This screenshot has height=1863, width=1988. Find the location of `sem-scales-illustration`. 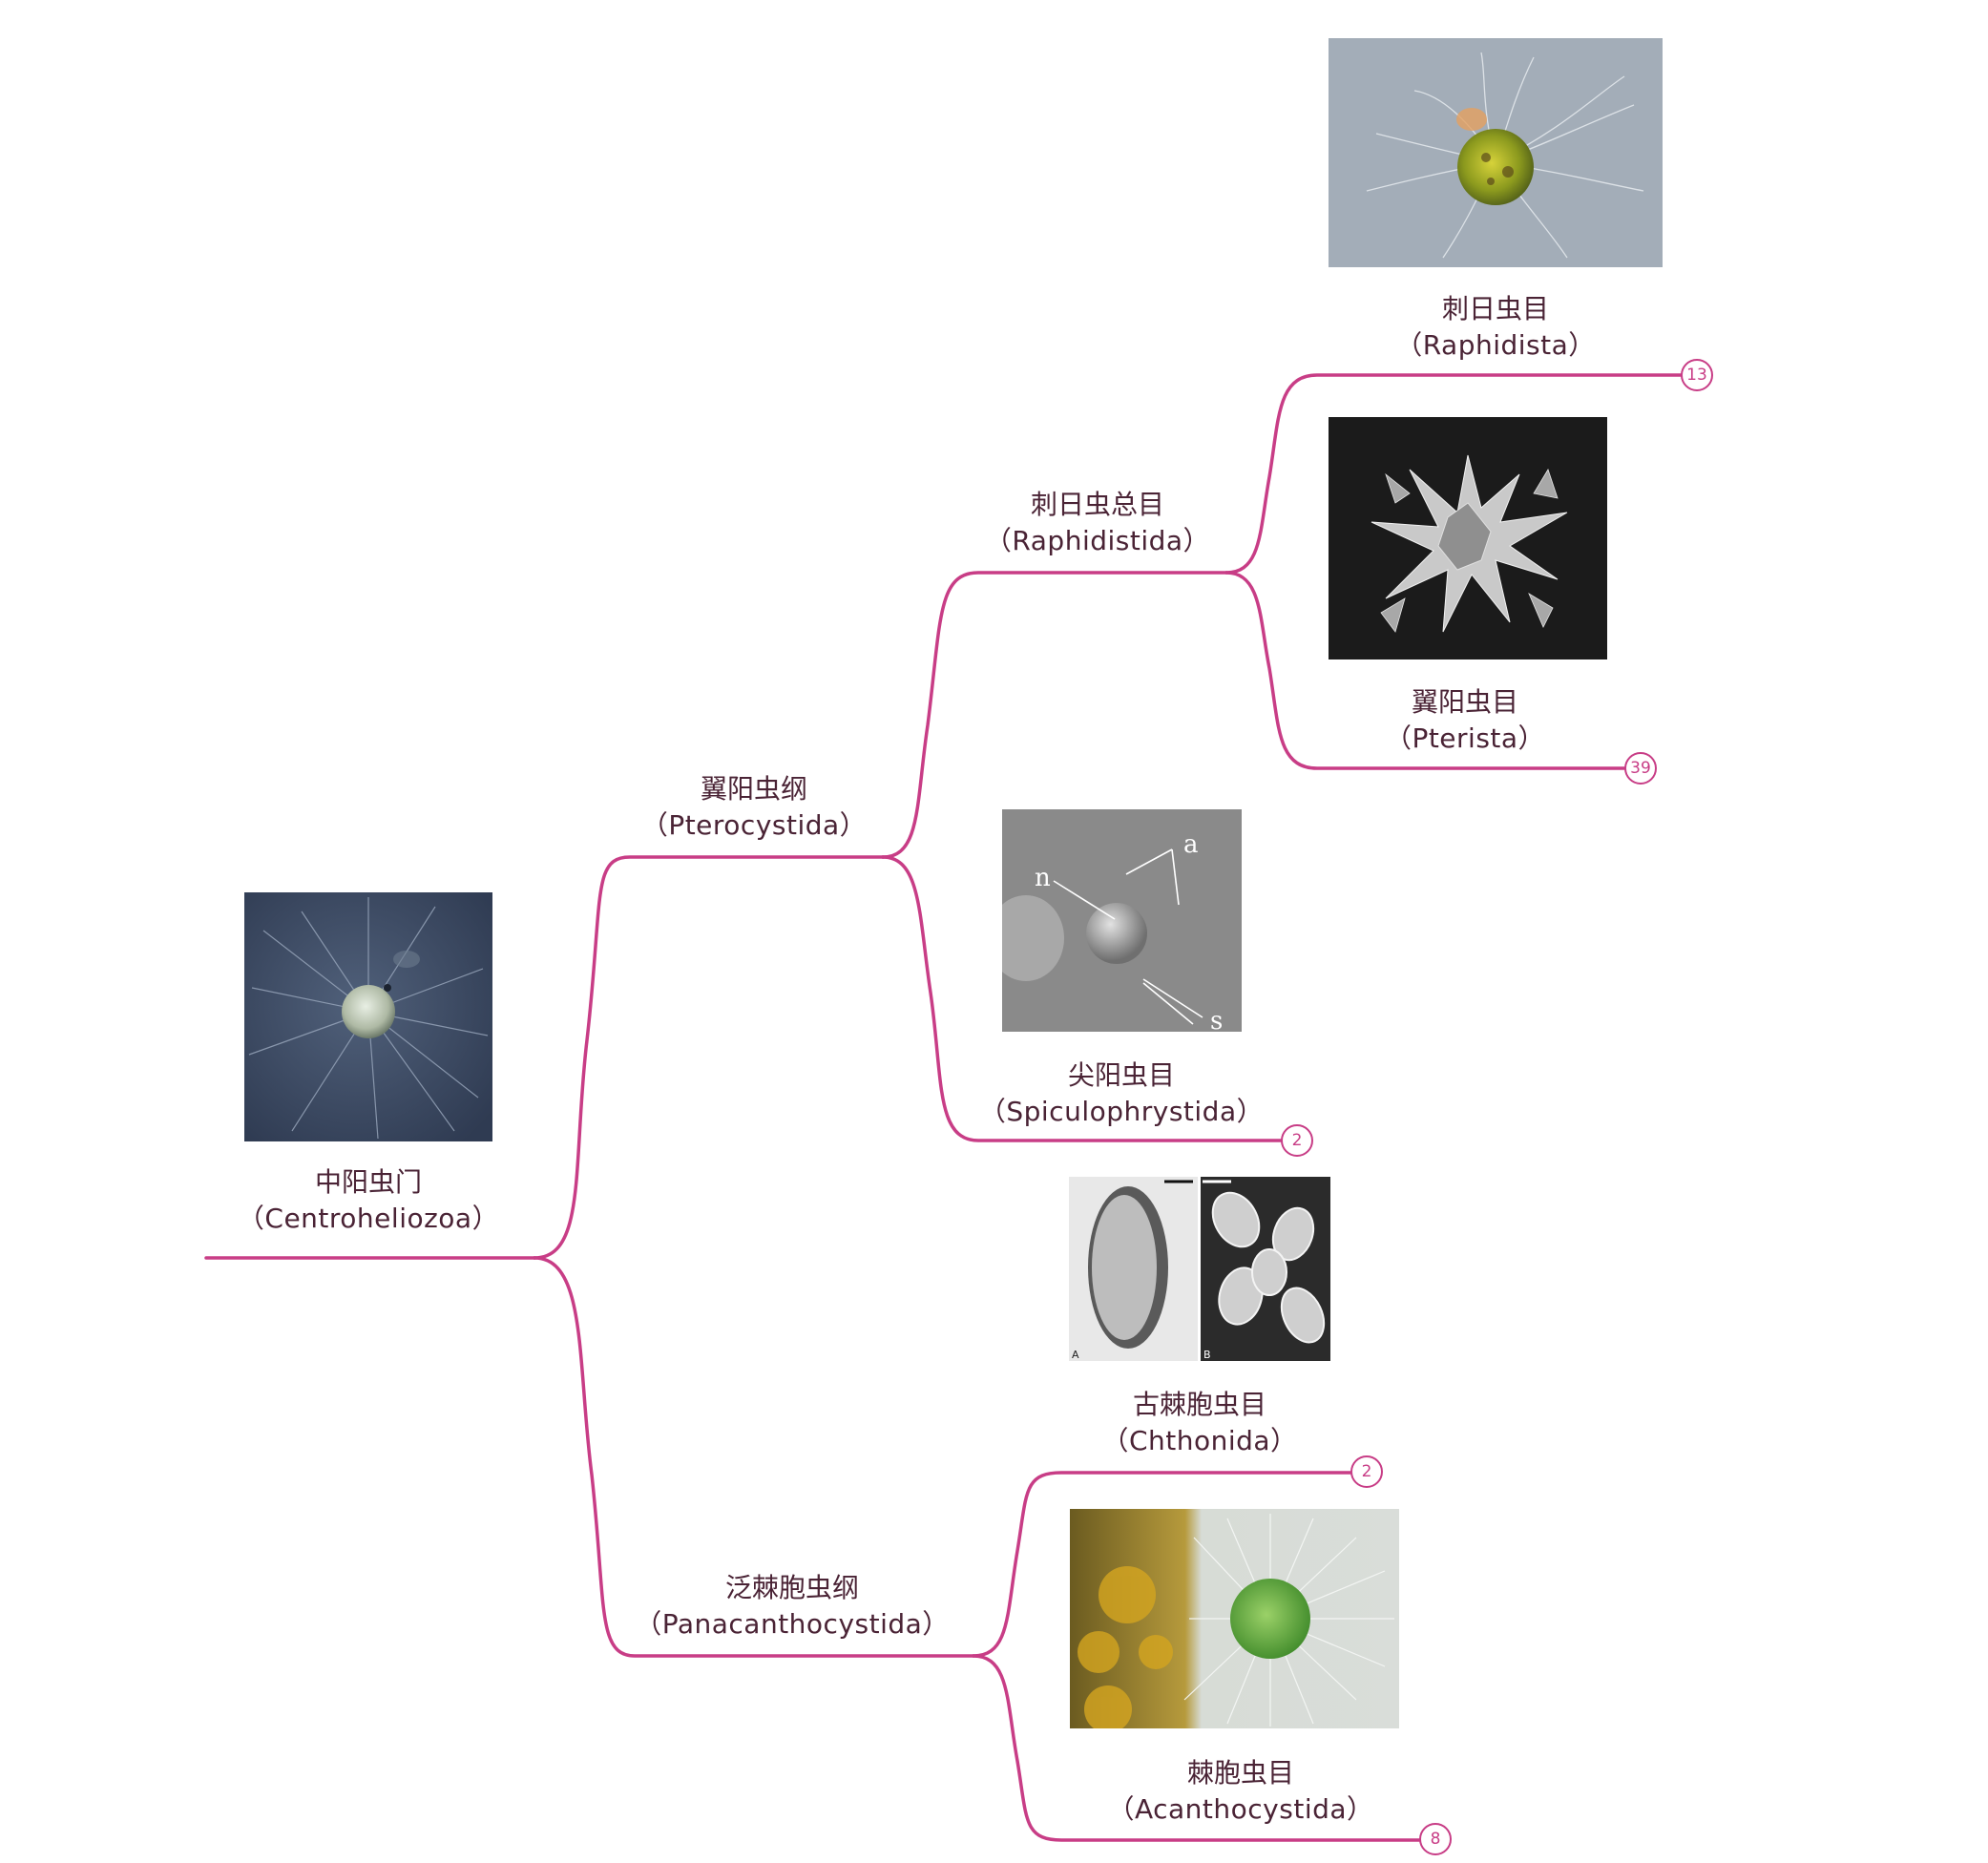

sem-scales-illustration is located at coordinates (1468, 538).